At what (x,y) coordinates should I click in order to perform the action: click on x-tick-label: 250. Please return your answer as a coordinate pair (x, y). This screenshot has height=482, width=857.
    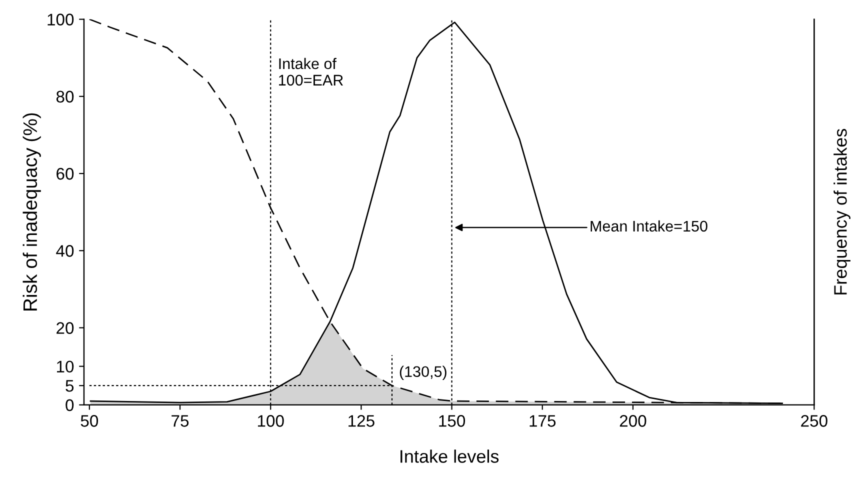
    Looking at the image, I should click on (814, 421).